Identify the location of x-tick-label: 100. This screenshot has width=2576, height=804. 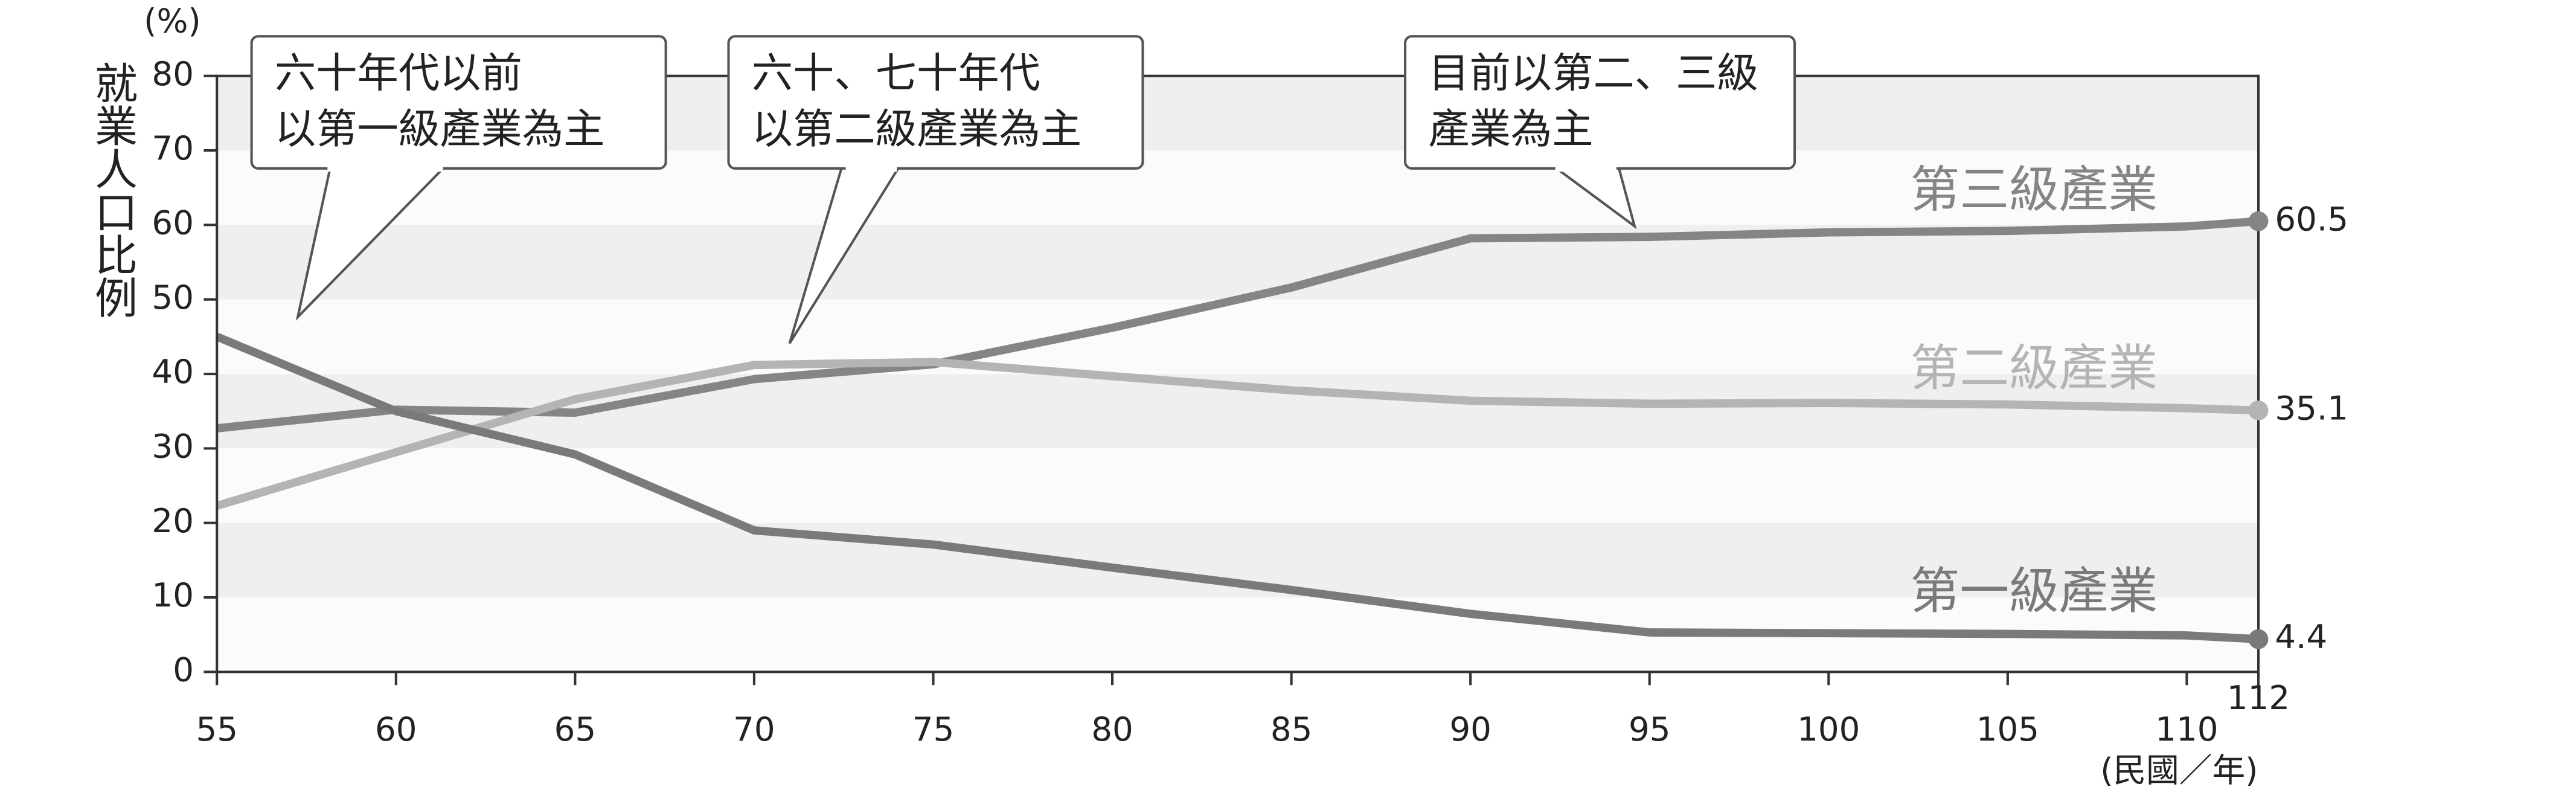
(1828, 729).